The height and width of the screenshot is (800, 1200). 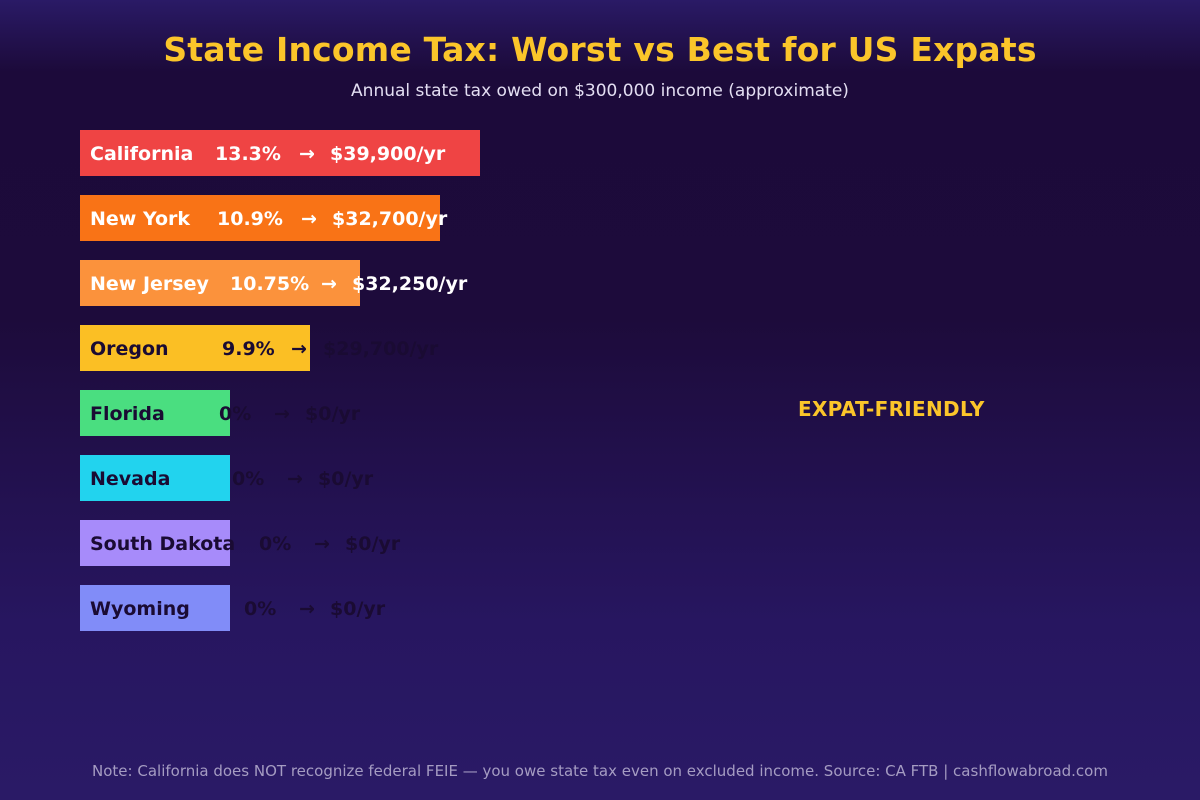 I want to click on amount-label: $32,250/yr, so click(x=410, y=284).